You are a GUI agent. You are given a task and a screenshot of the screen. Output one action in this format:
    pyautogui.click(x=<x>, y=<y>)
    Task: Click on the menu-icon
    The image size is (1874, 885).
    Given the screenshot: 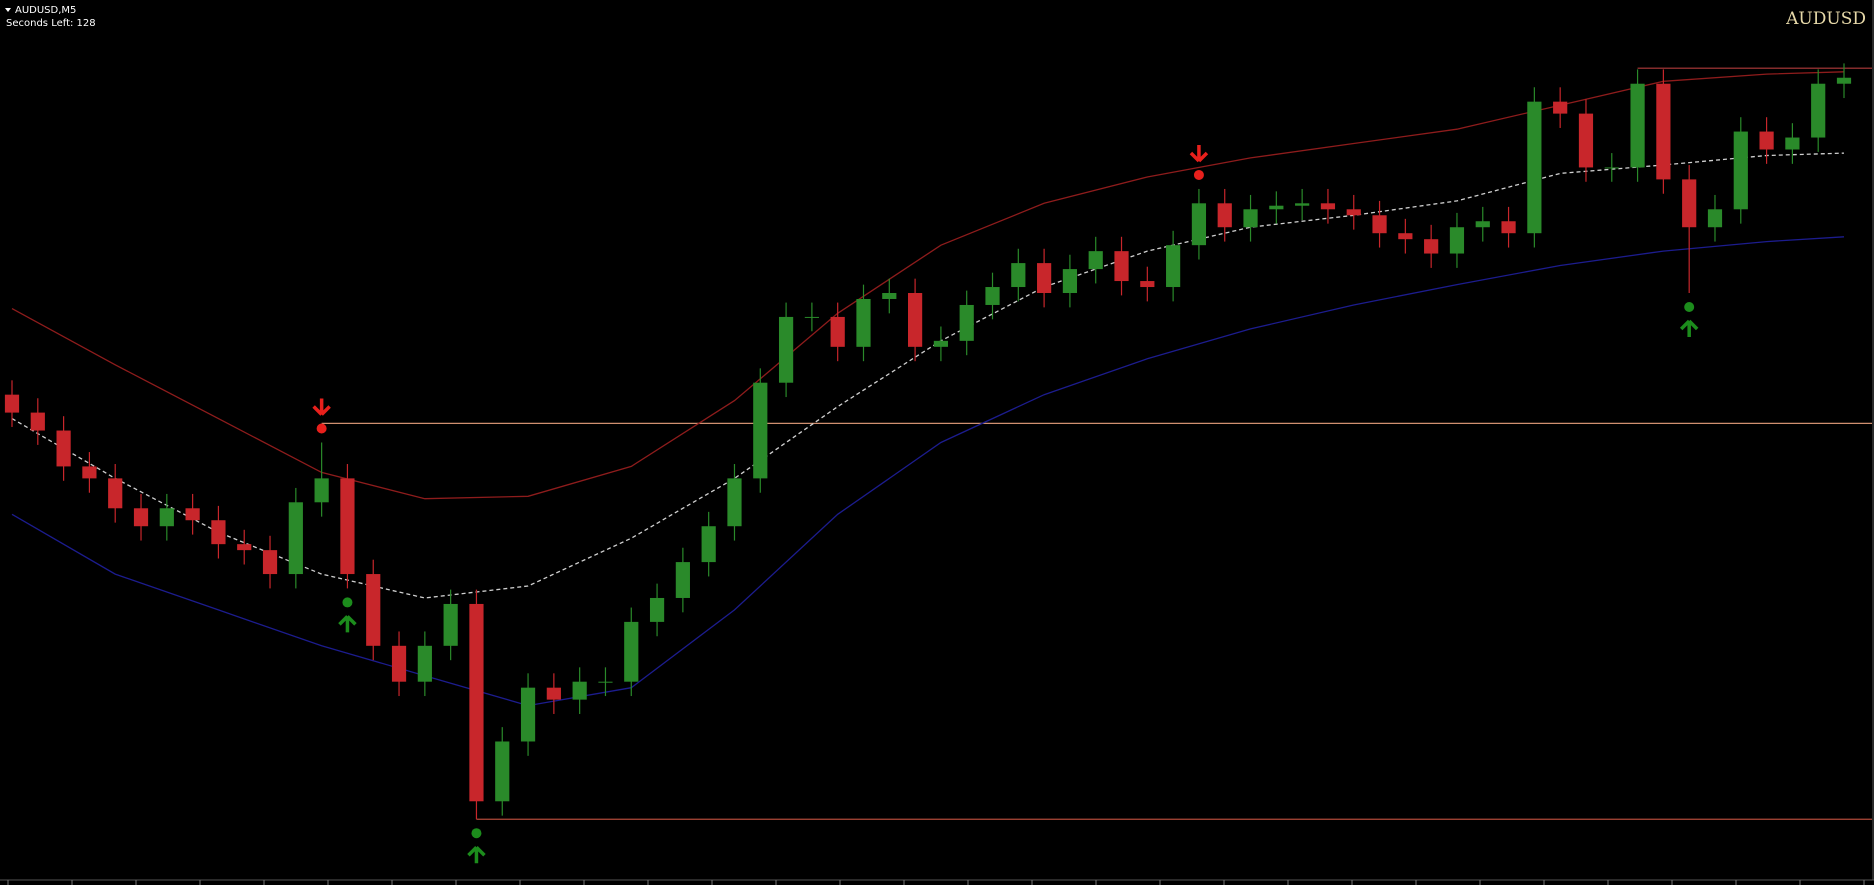 What is the action you would take?
    pyautogui.click(x=8, y=10)
    